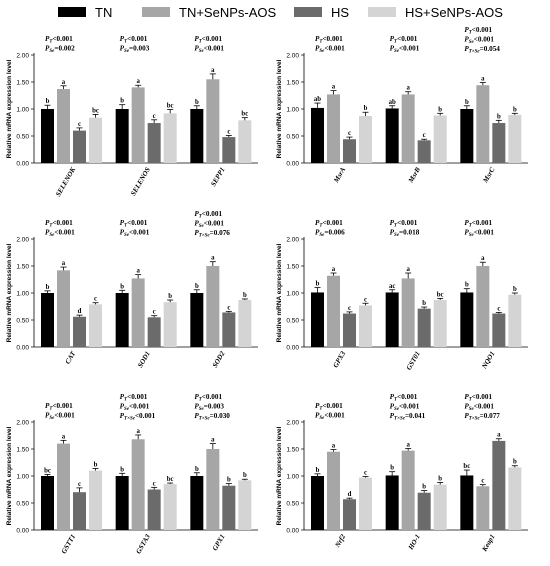  What do you see at coordinates (66, 181) in the screenshot?
I see `x-category-label: SELENOK` at bounding box center [66, 181].